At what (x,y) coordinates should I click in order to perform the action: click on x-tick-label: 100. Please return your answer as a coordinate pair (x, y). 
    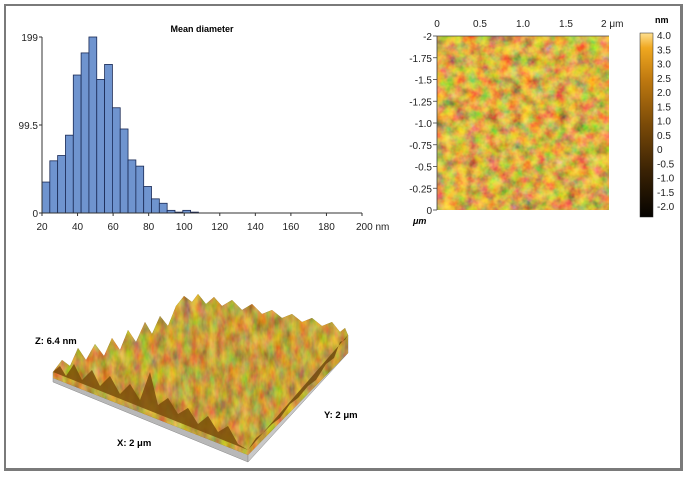
    Looking at the image, I should click on (184, 227).